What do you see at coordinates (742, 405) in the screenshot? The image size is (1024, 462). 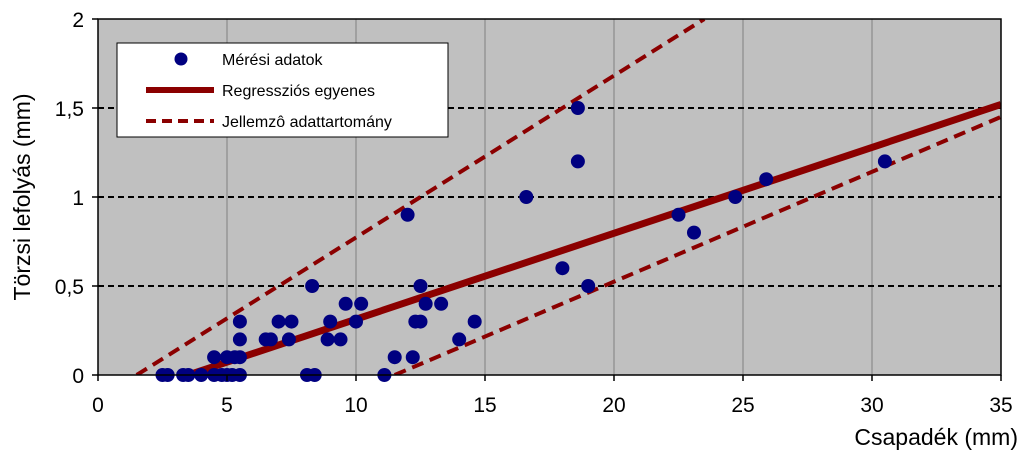 I see `x-tick-label: 25` at bounding box center [742, 405].